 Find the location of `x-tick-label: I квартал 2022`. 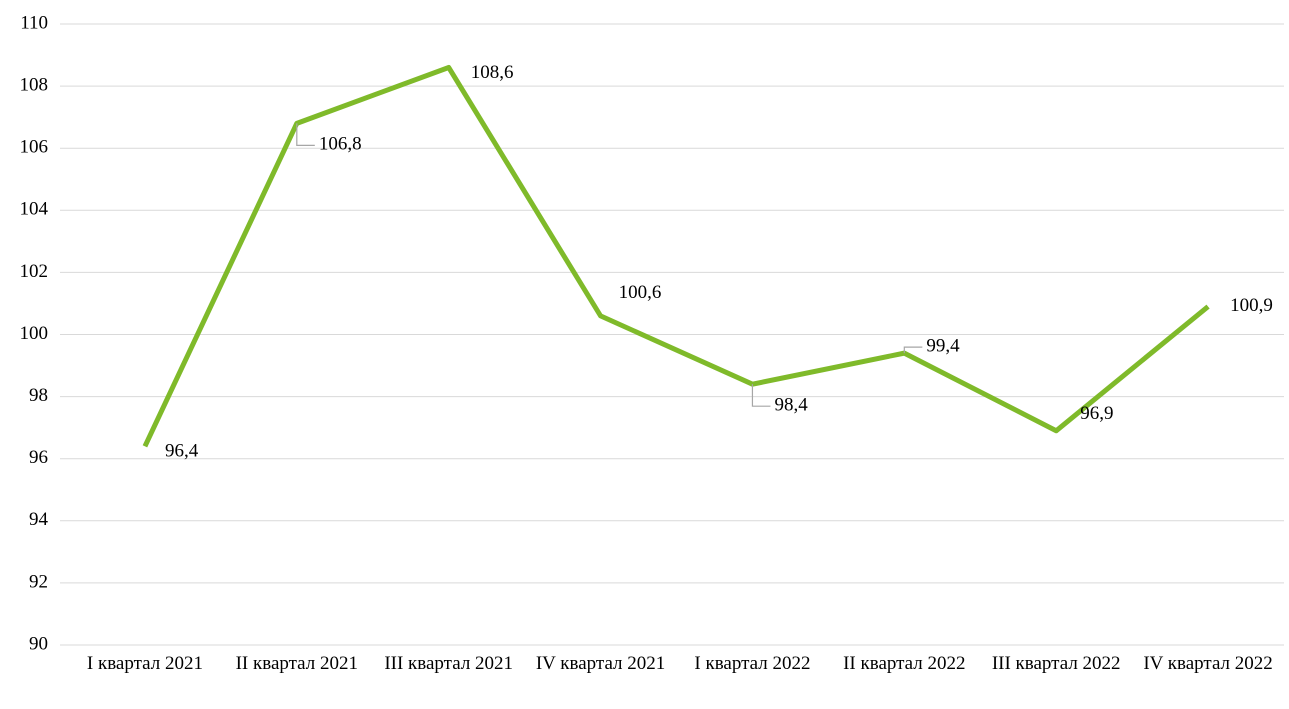

x-tick-label: I квартал 2022 is located at coordinates (752, 663).